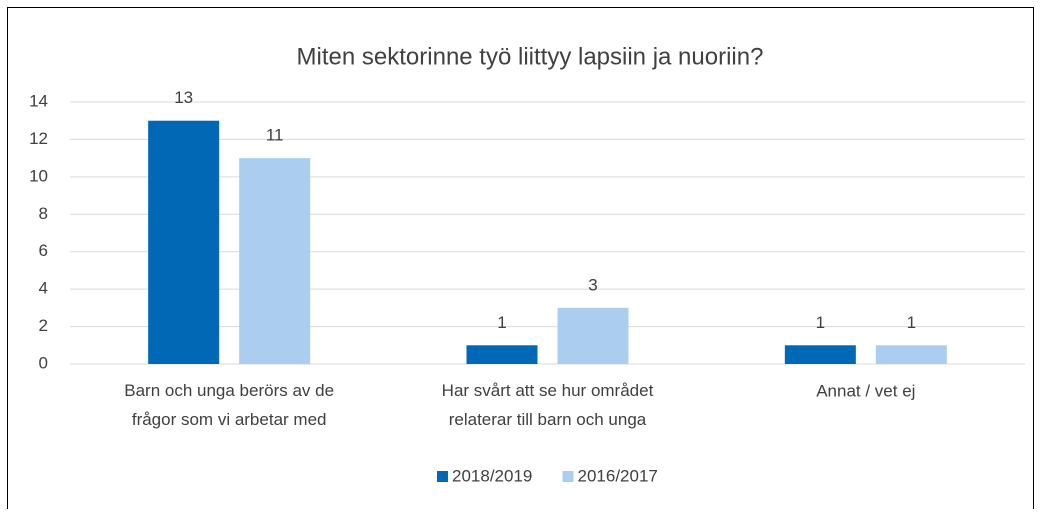  I want to click on x-tick-label: Annat / vet ej, so click(865, 390).